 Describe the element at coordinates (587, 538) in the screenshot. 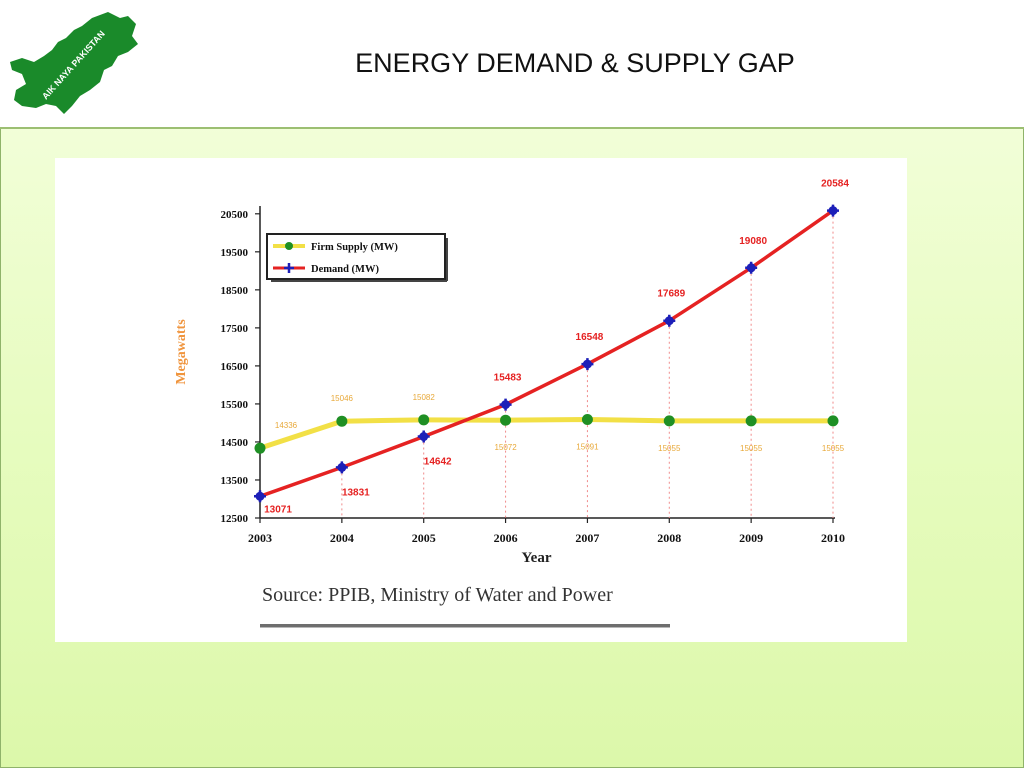

I see `x-tick-label: 2007` at that location.